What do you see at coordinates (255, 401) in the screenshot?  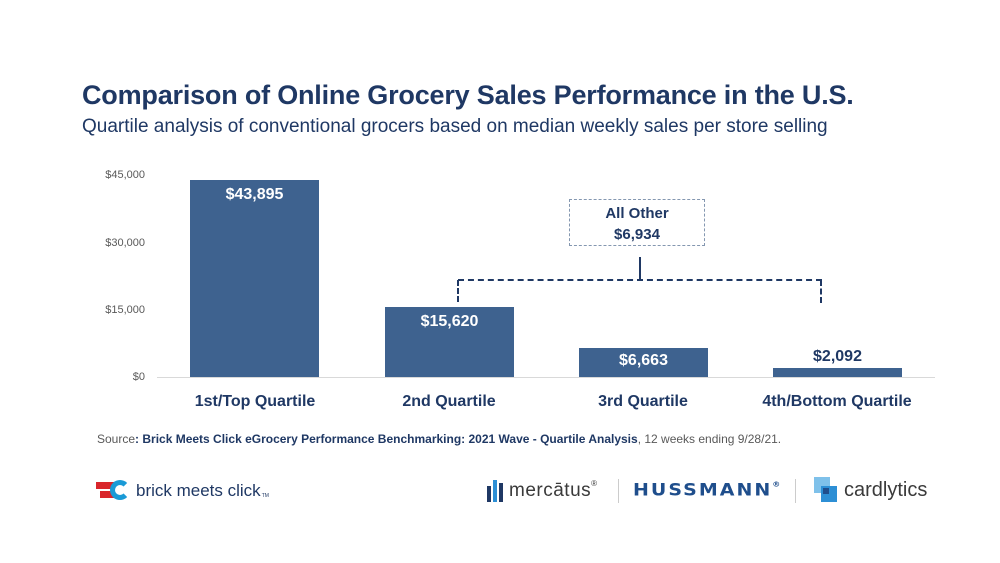 I see `x-category-label: 1st/Top Quartile` at bounding box center [255, 401].